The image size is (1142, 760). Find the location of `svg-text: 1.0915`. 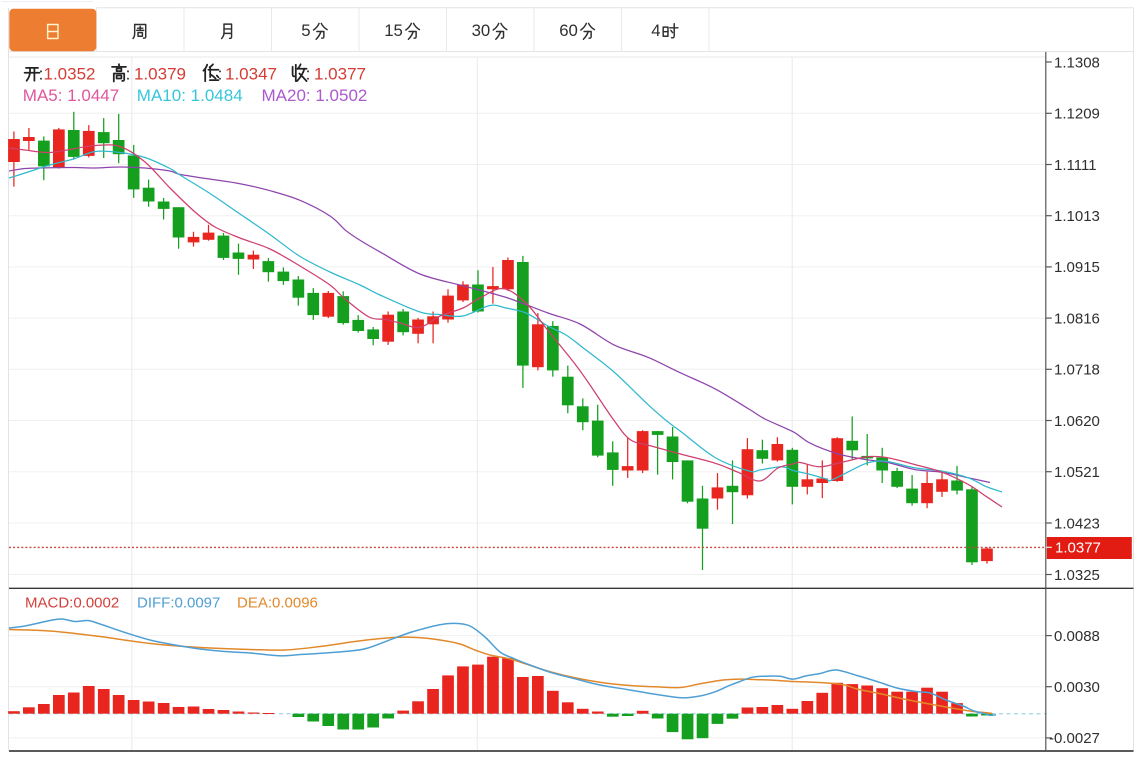

svg-text: 1.0915 is located at coordinates (1077, 267).